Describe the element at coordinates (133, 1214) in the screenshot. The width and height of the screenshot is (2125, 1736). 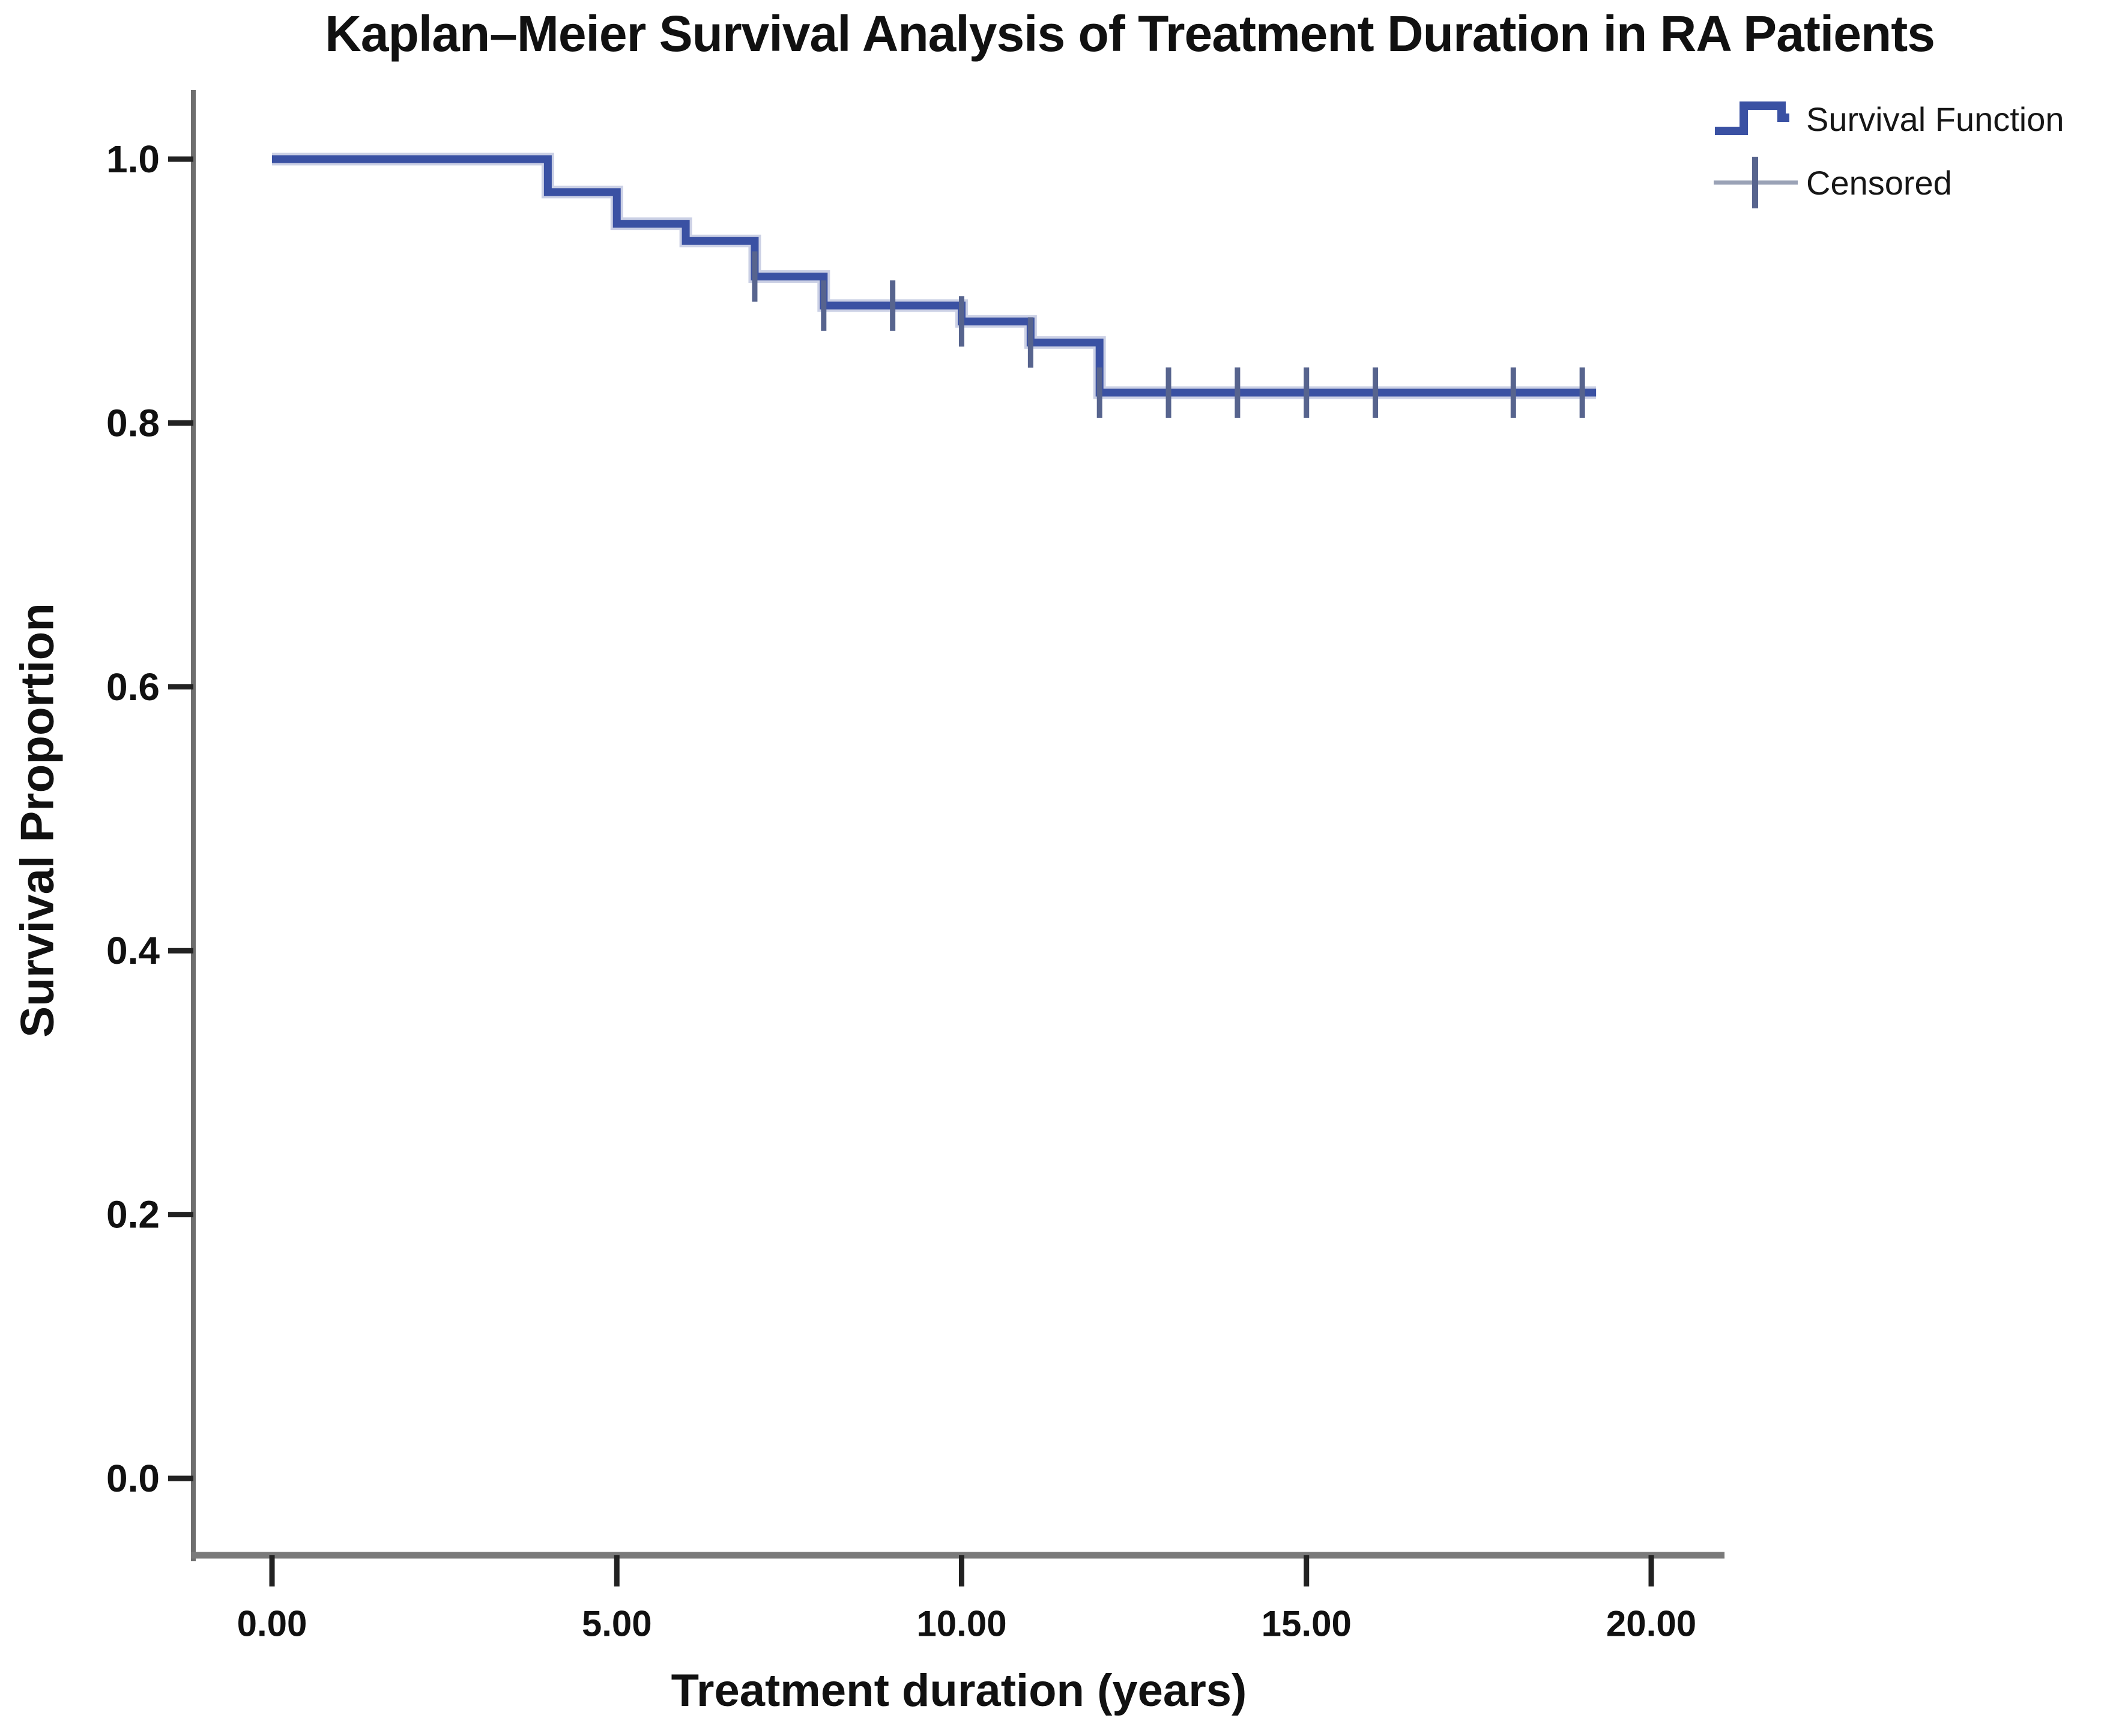
I see `y-tick-label: 0.2` at that location.